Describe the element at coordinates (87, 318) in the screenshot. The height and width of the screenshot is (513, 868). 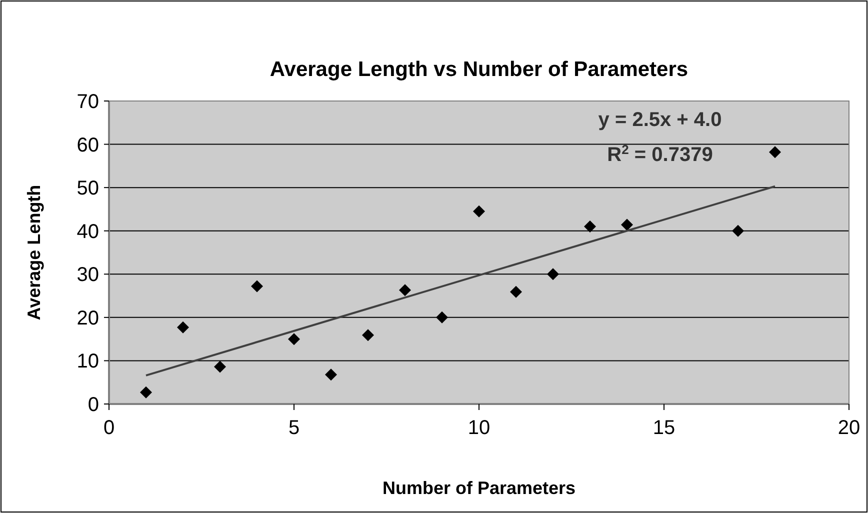
I see `y-tick-label: 20` at that location.